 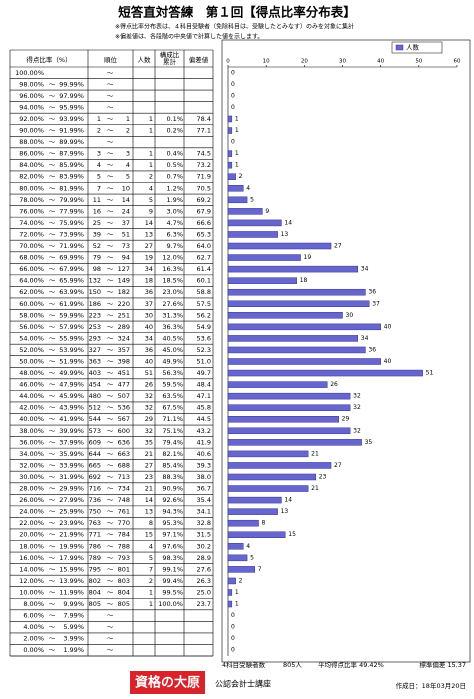 What do you see at coordinates (71, 211) in the screenshot?
I see `cell: 77.99%` at bounding box center [71, 211].